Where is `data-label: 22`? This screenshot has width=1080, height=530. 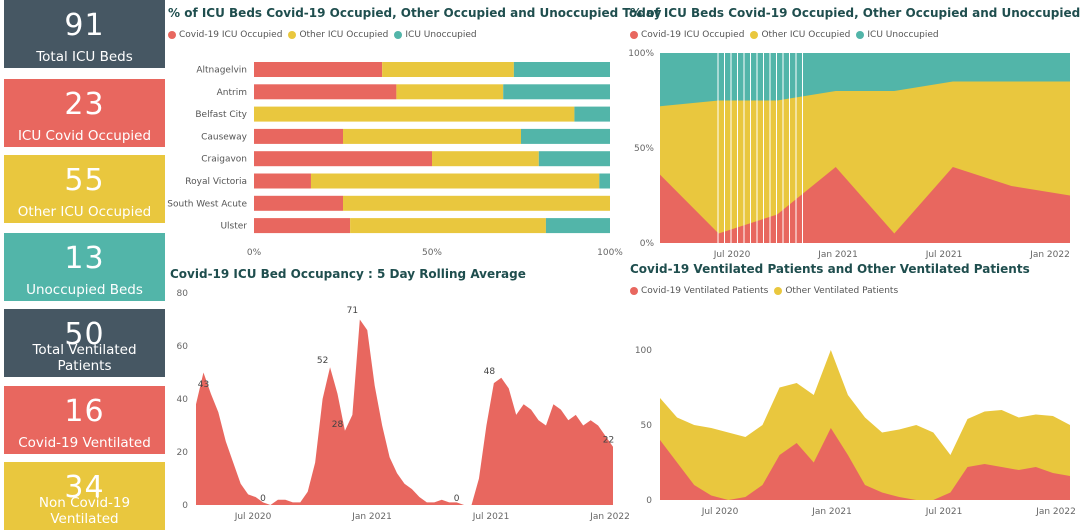
data-label: 22 is located at coordinates (608, 441).